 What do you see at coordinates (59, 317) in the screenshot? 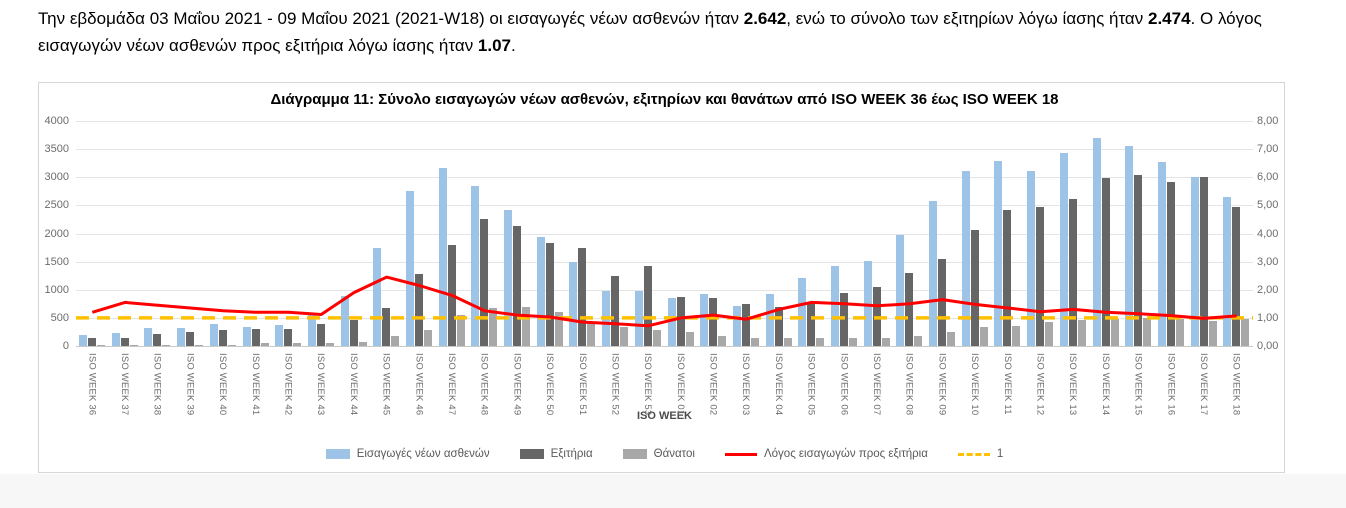
I see `left-axis-tick: 500` at bounding box center [59, 317].